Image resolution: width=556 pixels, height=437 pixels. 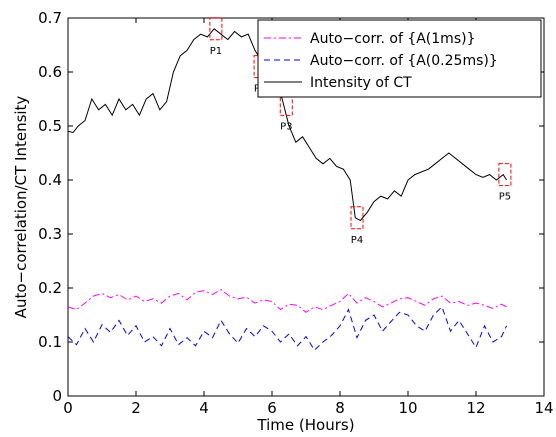 What do you see at coordinates (216, 51) in the screenshot?
I see `annotation-label: P1` at bounding box center [216, 51].